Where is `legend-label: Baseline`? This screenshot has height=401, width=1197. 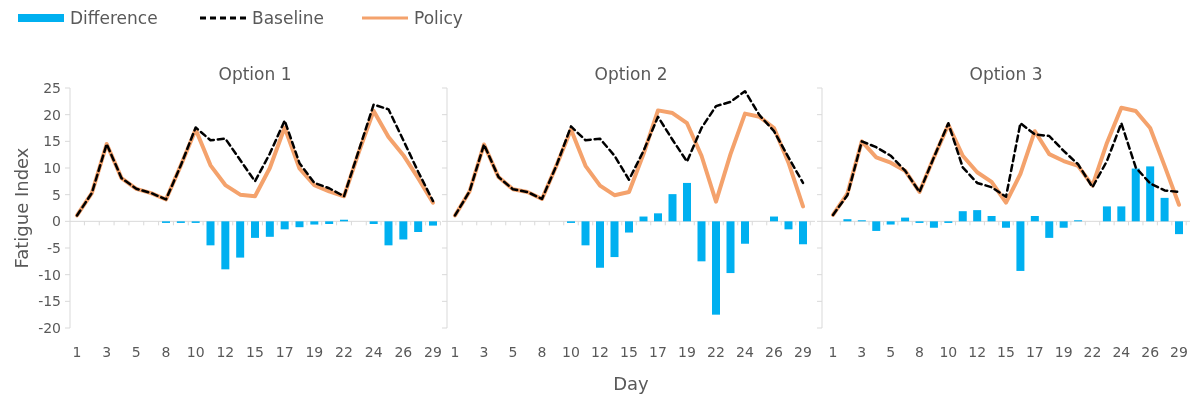 legend-label: Baseline is located at coordinates (288, 18).